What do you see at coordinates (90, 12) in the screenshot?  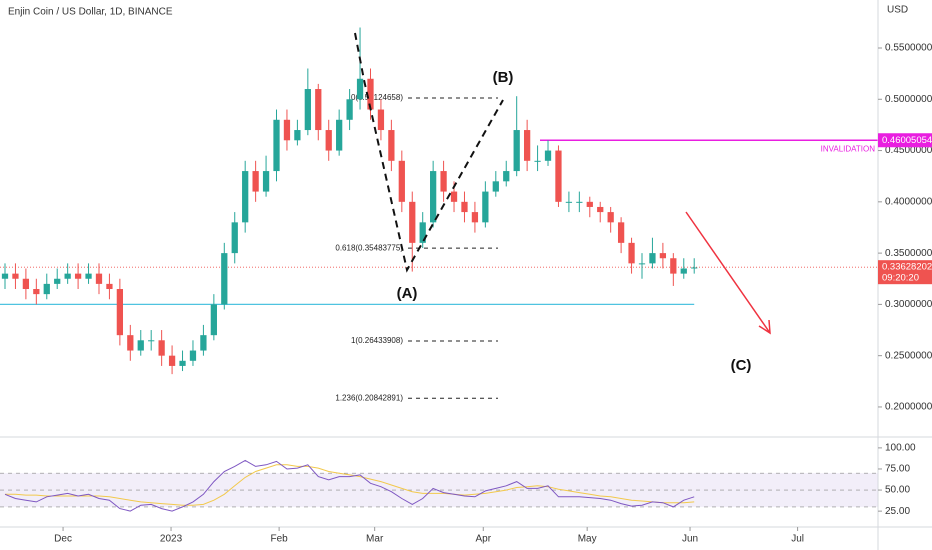 I see `chart-title: Enjin Coin / US Dollar, 1D, BINANCE` at bounding box center [90, 12].